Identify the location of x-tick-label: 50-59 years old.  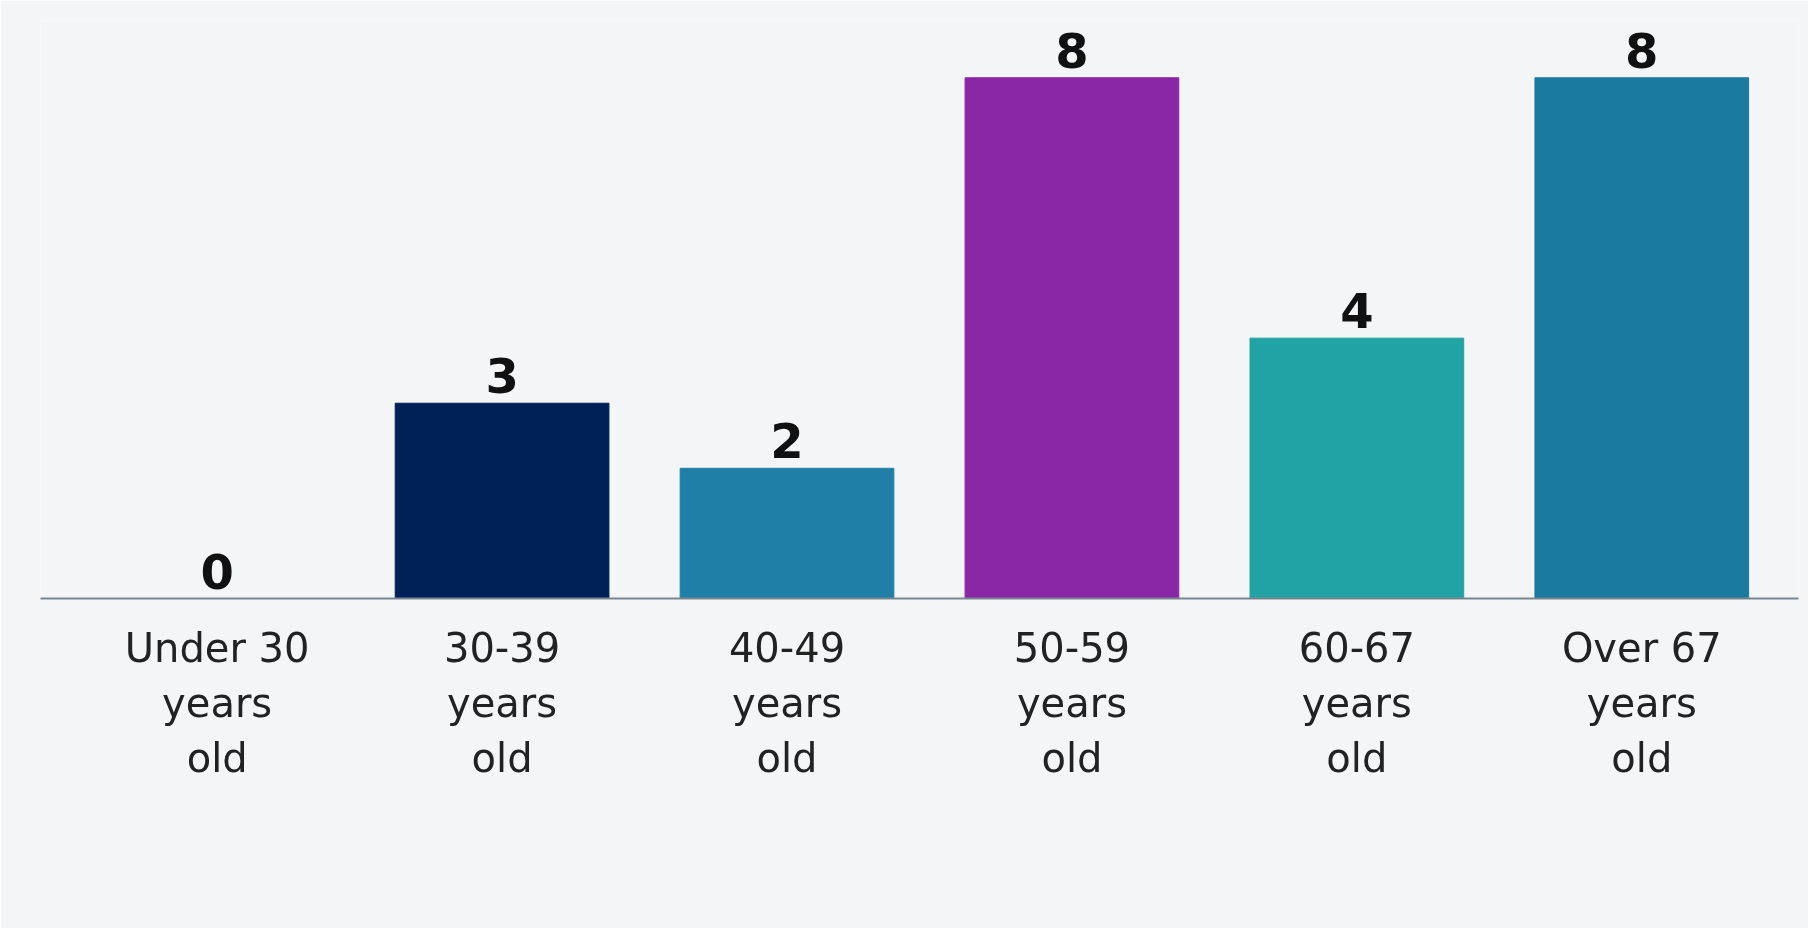
(1072, 702).